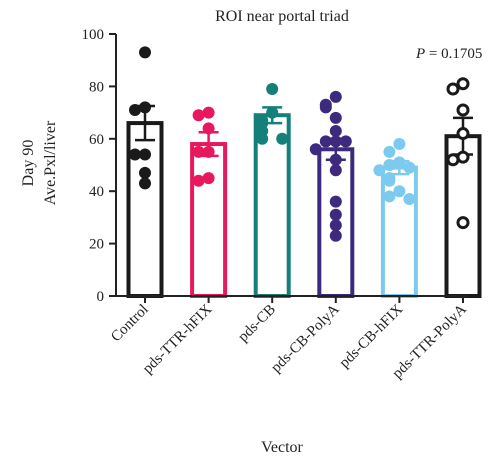 This screenshot has width=500, height=463. Describe the element at coordinates (99, 166) in the screenshot. I see `y-axis: 0 20 40 60 80 100` at that location.